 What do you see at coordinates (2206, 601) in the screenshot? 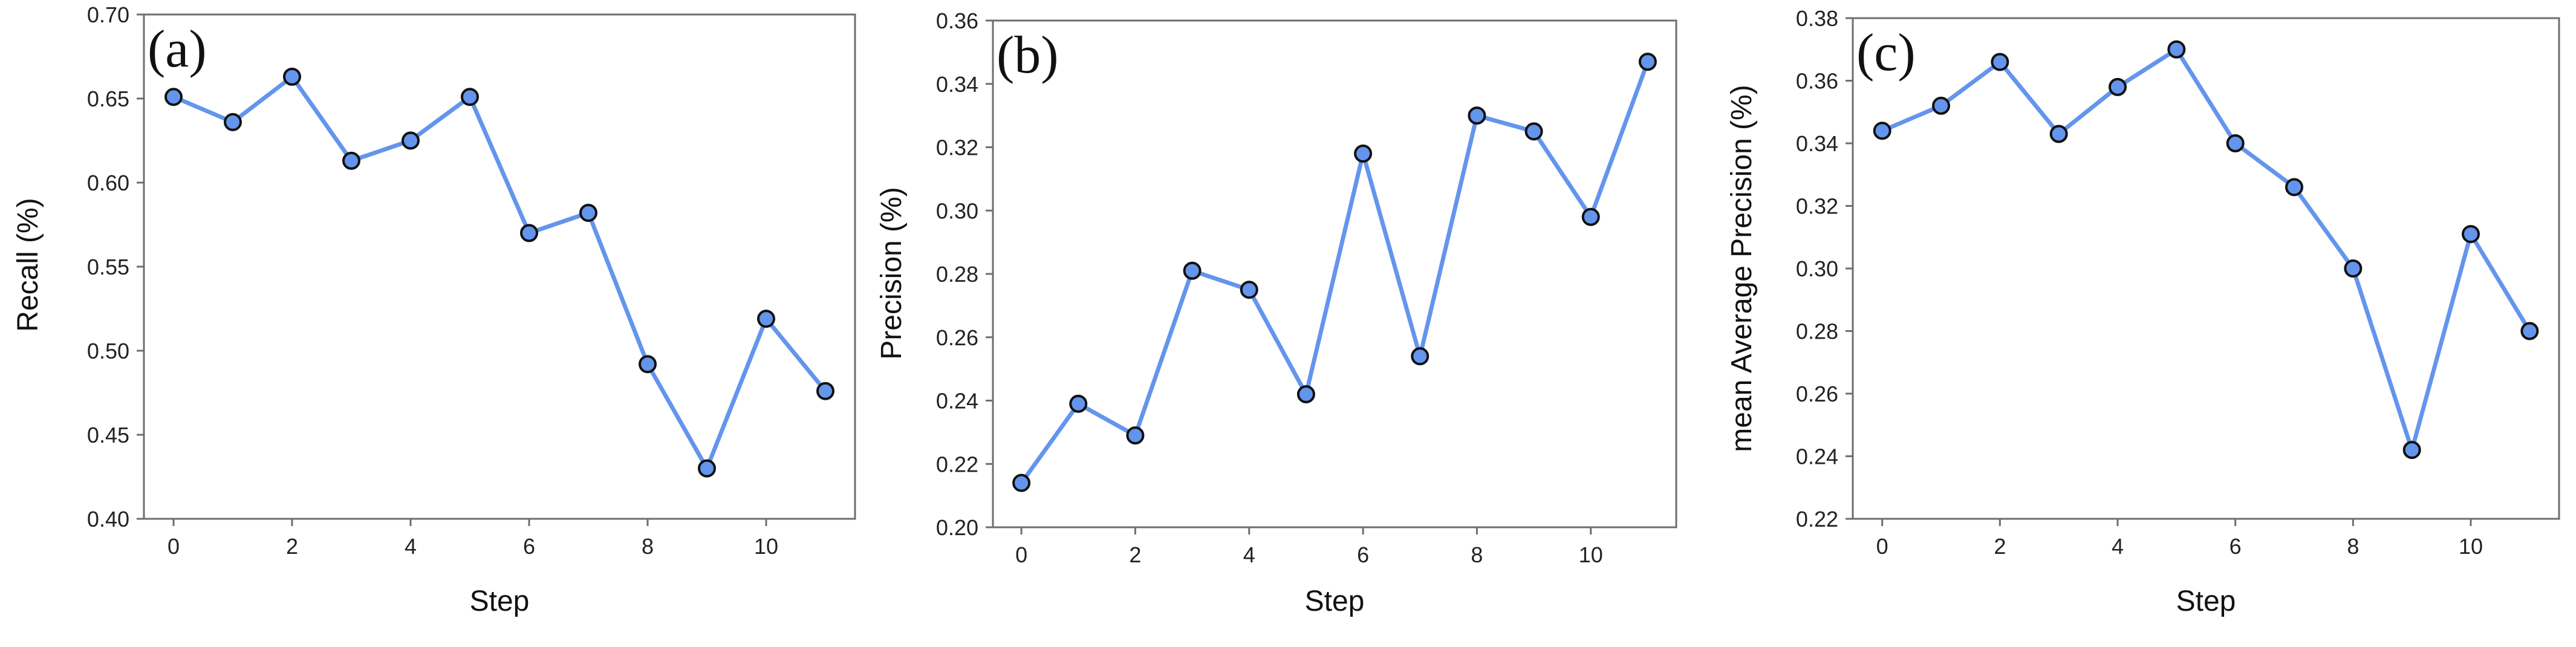
I see `chart3-x-axis-label: Step` at bounding box center [2206, 601].